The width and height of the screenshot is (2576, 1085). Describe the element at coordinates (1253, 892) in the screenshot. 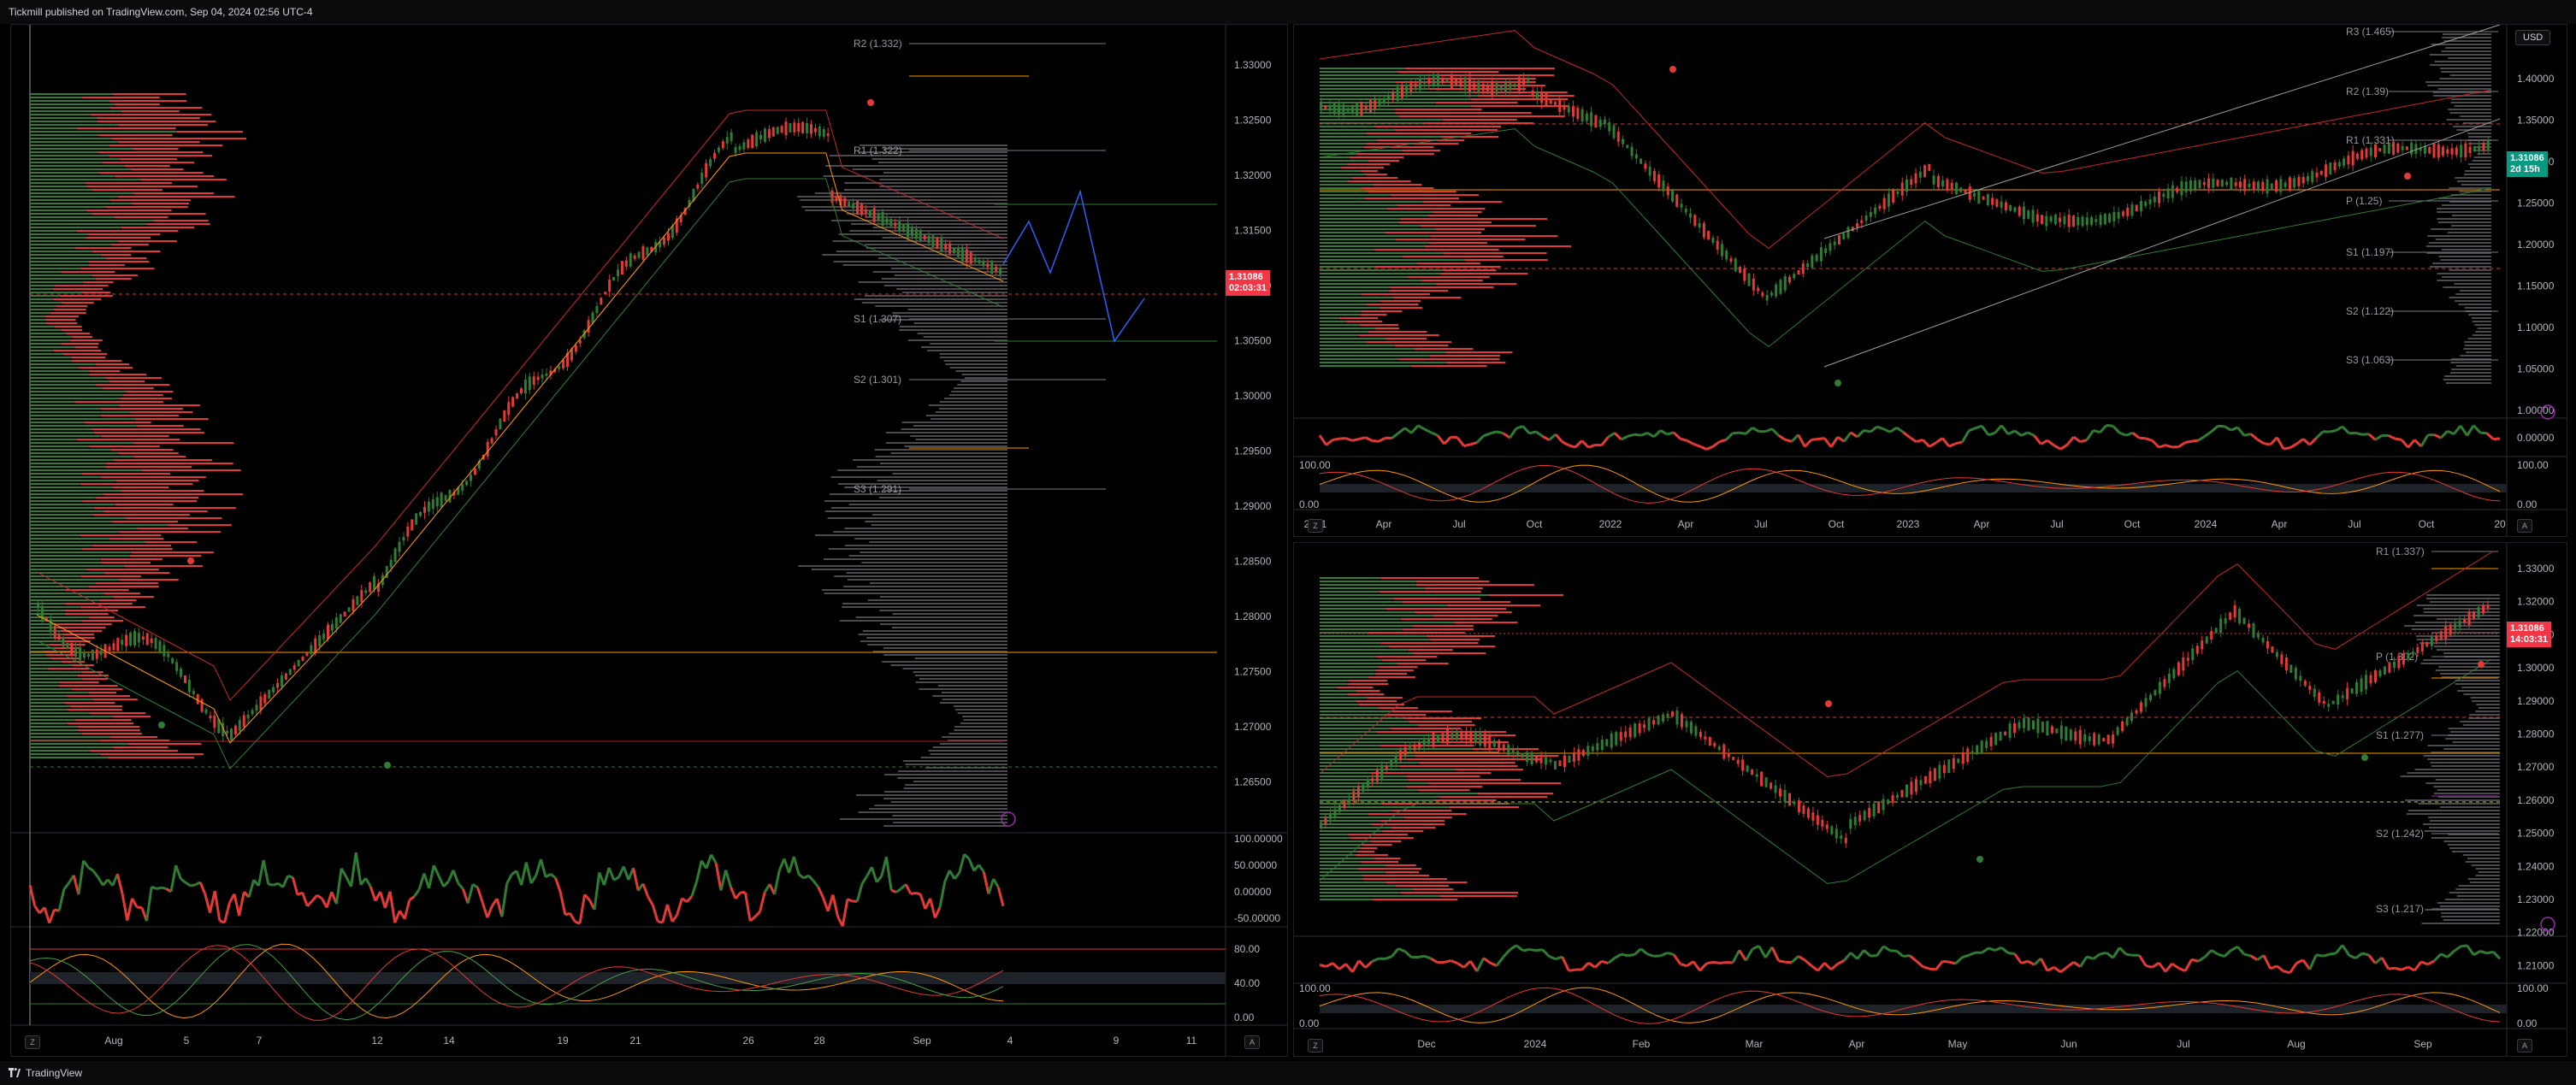

I see `left-osc1-axis-label: 0.00000` at that location.